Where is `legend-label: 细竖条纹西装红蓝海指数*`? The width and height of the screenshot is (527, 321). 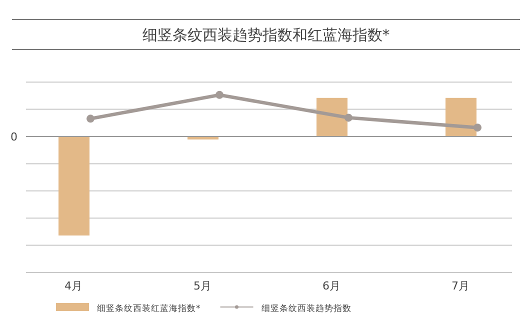
legend-label: 细竖条纹西装红蓝海指数* is located at coordinates (148, 308).